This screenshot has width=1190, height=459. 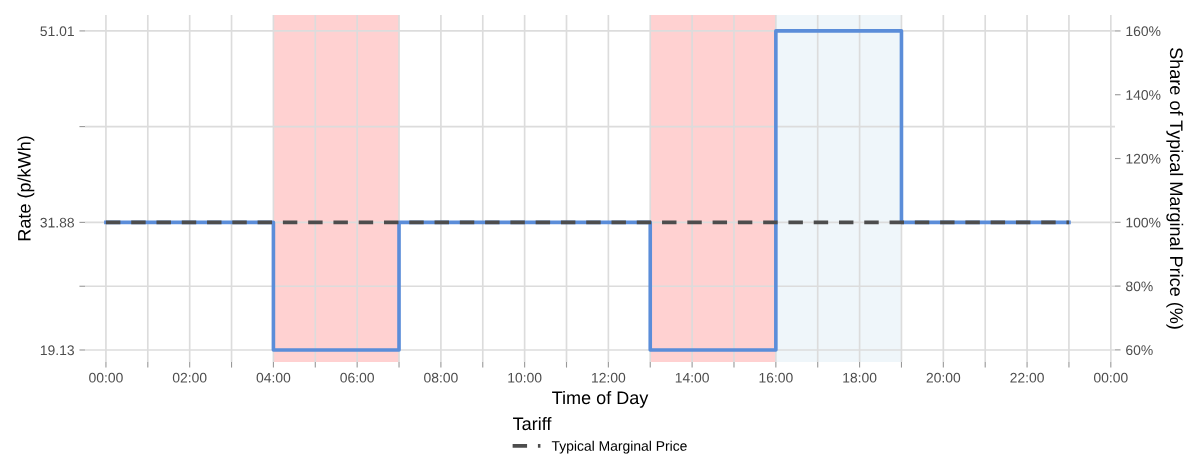 What do you see at coordinates (776, 377) in the screenshot?
I see `x-tick-label: 16:00` at bounding box center [776, 377].